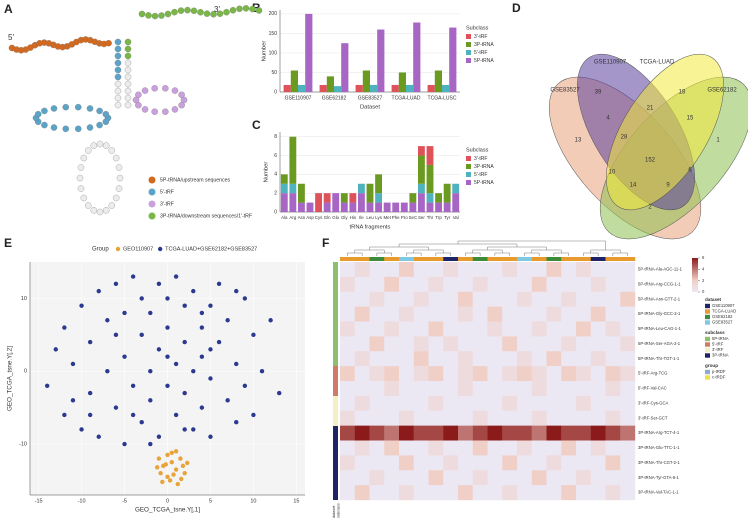  Describe the element at coordinates (298, 98) in the screenshot. I see `x-tick-label: GSE110907` at that location.